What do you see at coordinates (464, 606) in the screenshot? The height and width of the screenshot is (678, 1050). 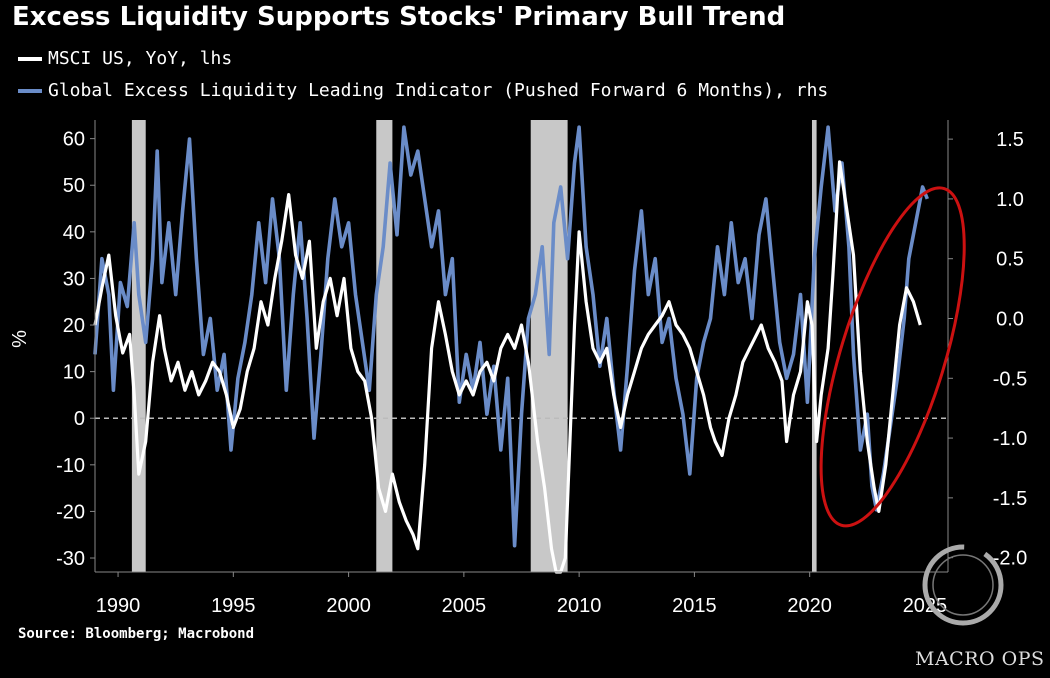 I see `x-tick-label: 2005` at bounding box center [464, 606].